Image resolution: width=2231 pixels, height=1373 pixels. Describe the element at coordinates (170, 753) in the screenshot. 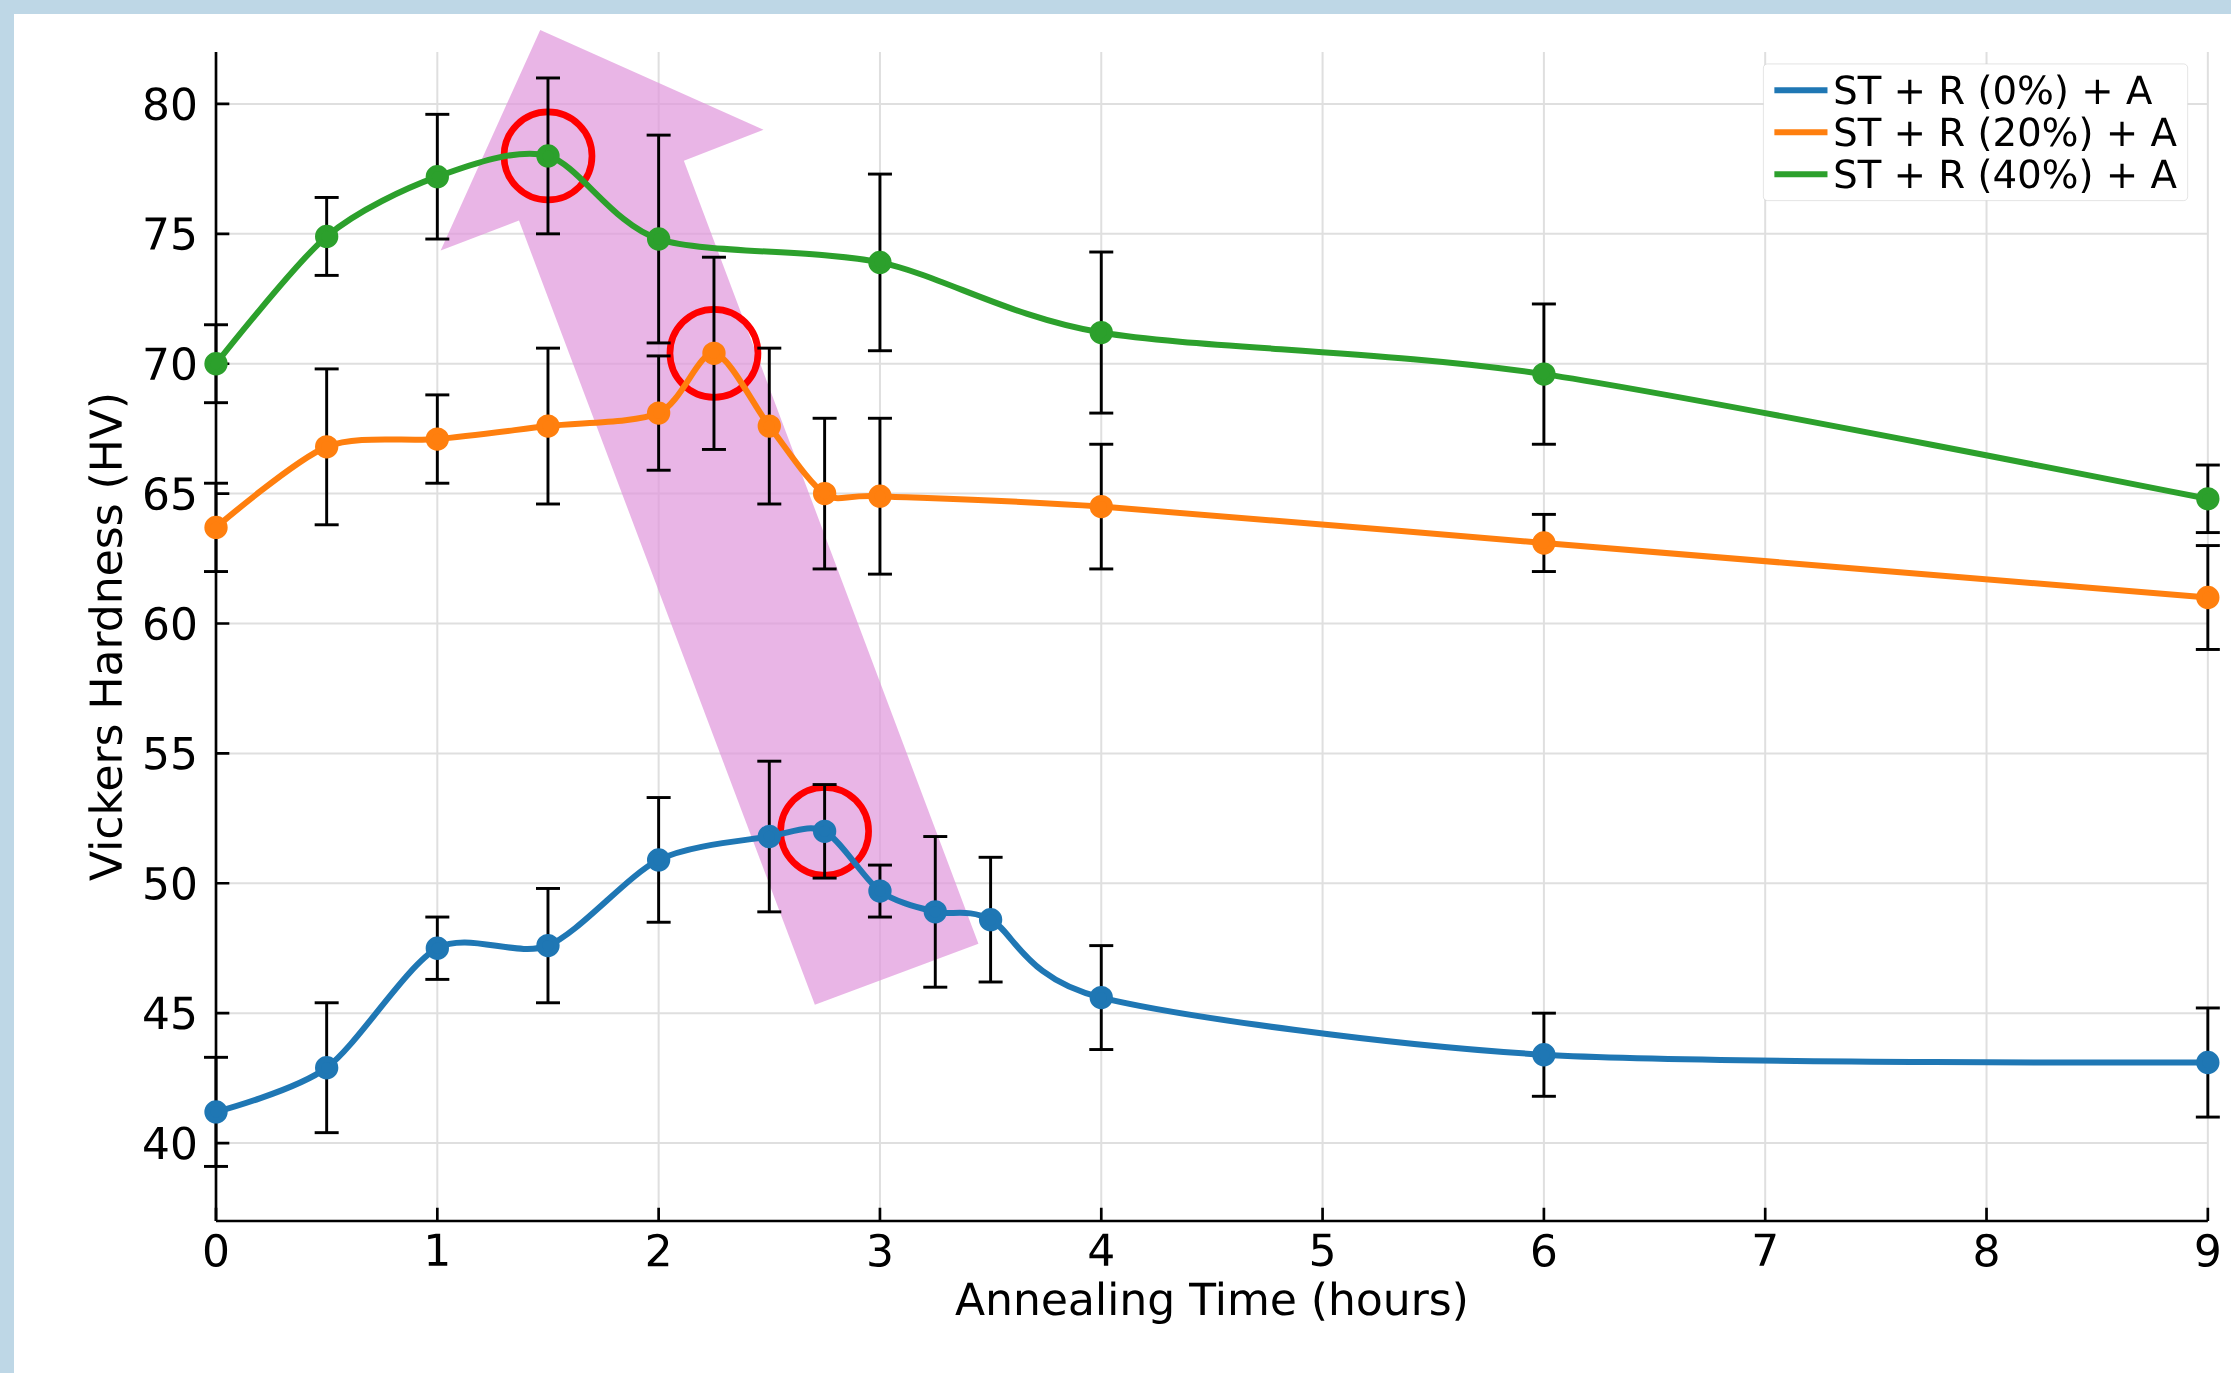

I see `y-tick-label: 55` at that location.